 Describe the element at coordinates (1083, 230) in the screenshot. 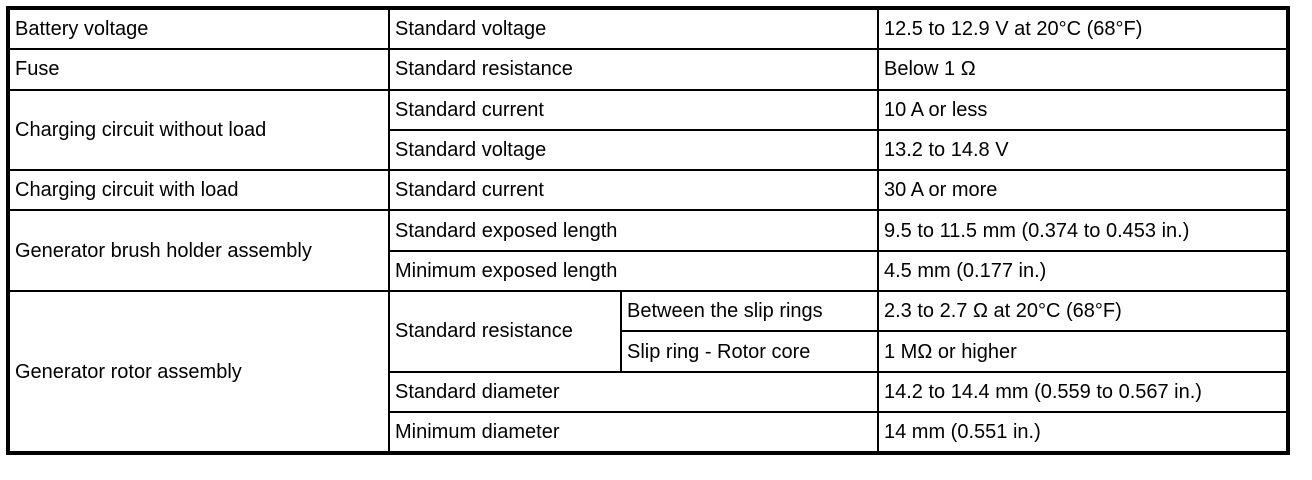

I see `value-cell: 9.5 to 11.5 mm (0.374 to 0.453 in.)` at that location.